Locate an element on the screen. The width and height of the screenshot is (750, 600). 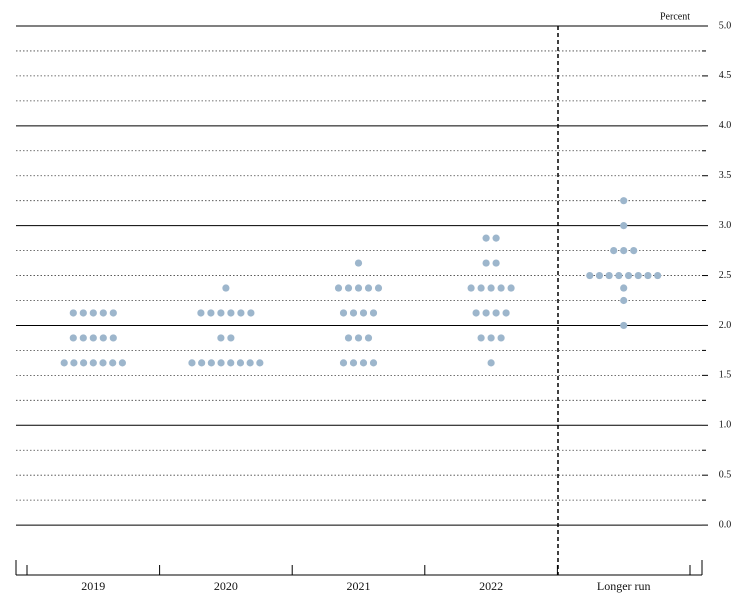
y-tick-label: 4.5 is located at coordinates (725, 75).